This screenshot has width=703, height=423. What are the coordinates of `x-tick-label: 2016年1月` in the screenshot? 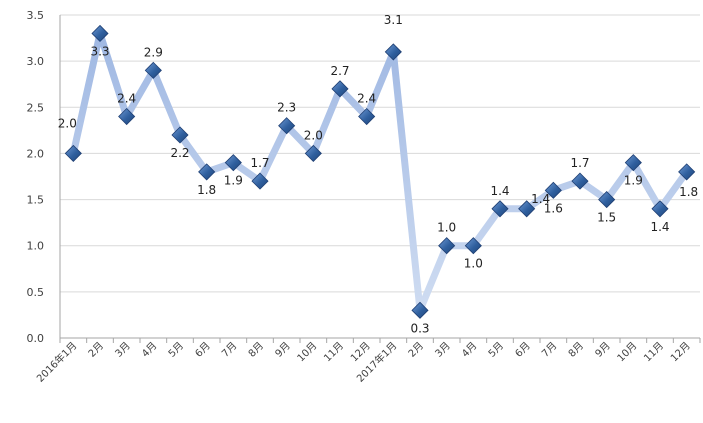 It's located at (57, 362).